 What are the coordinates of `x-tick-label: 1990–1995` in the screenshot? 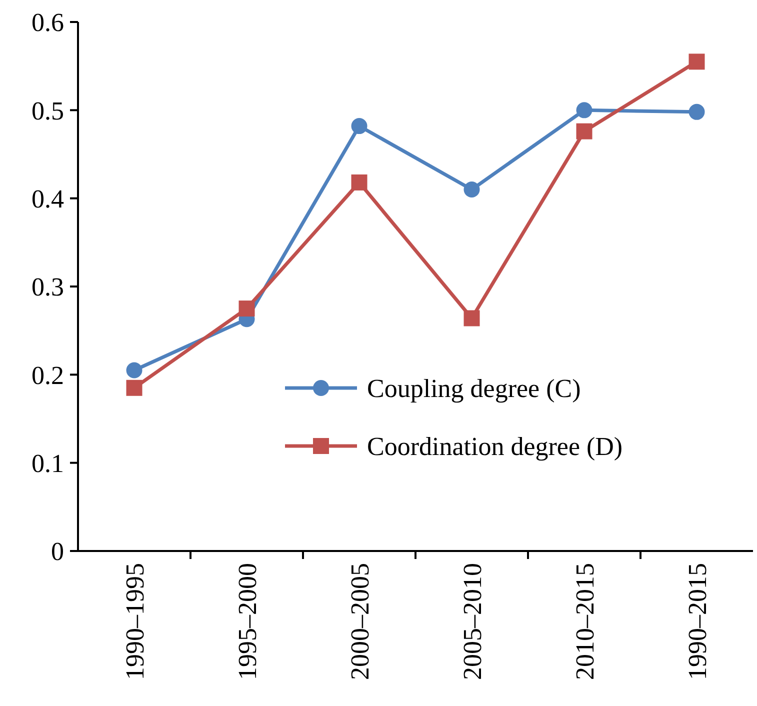 It's located at (135, 621).